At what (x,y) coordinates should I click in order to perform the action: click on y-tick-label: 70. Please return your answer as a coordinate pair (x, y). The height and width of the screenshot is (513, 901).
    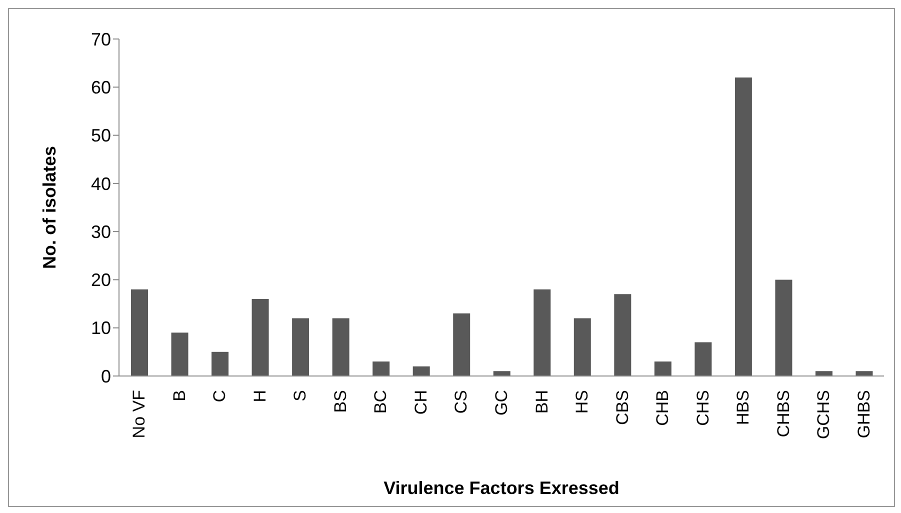
    Looking at the image, I should click on (100, 39).